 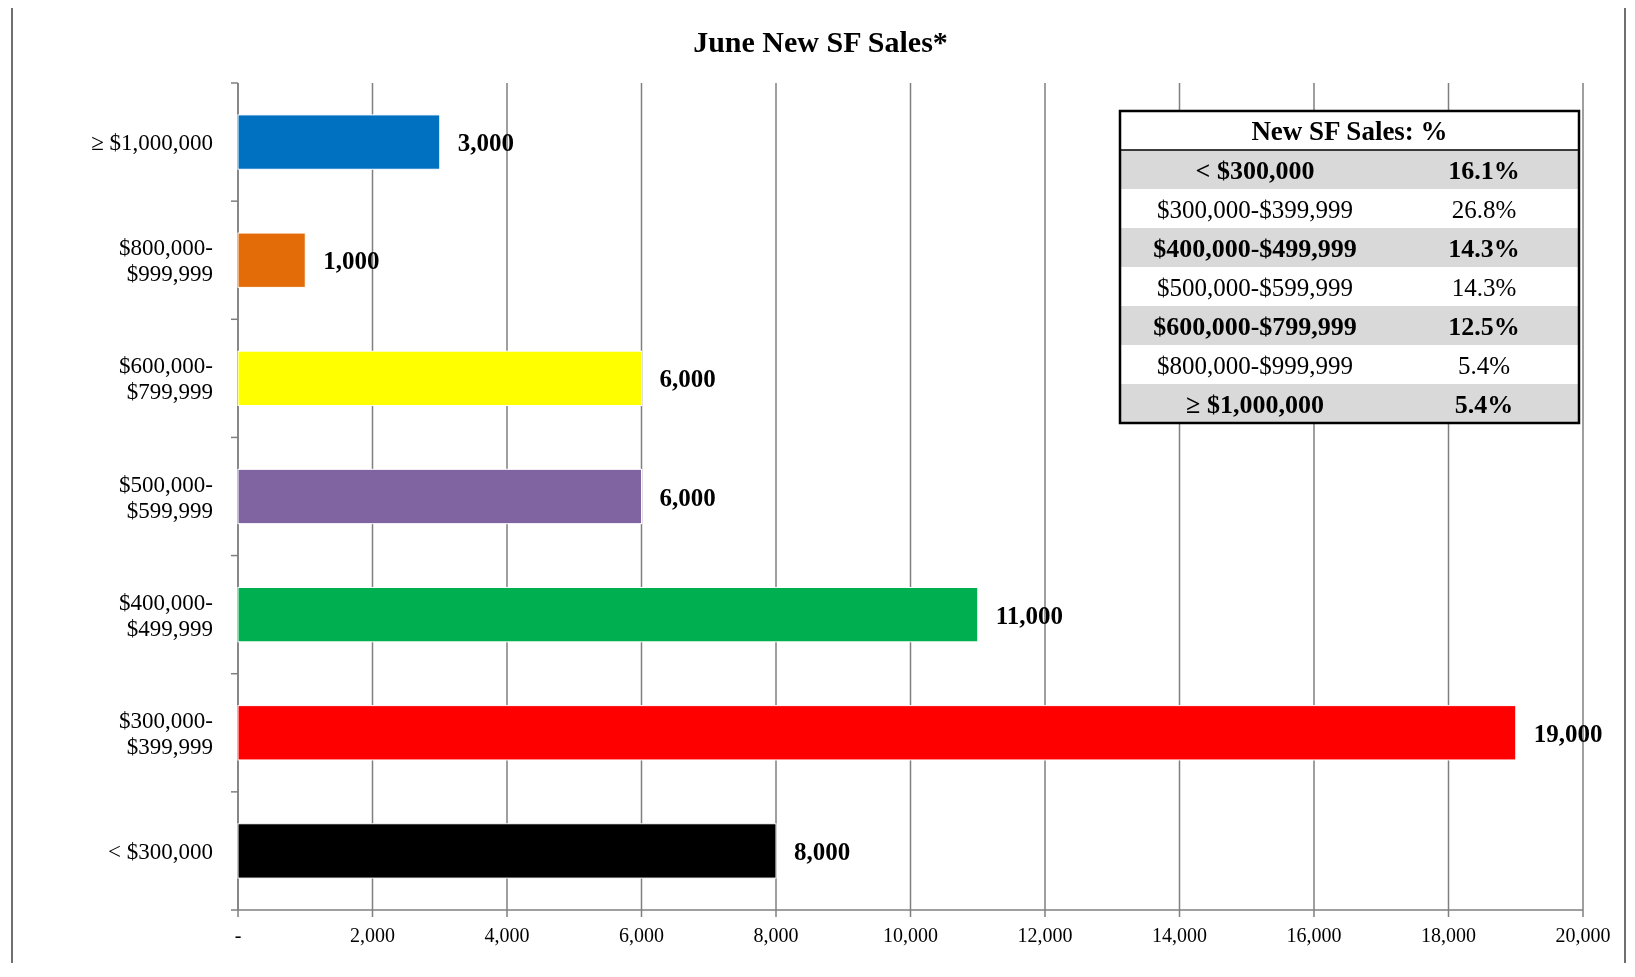 I want to click on x-tick-label: -, so click(x=238, y=935).